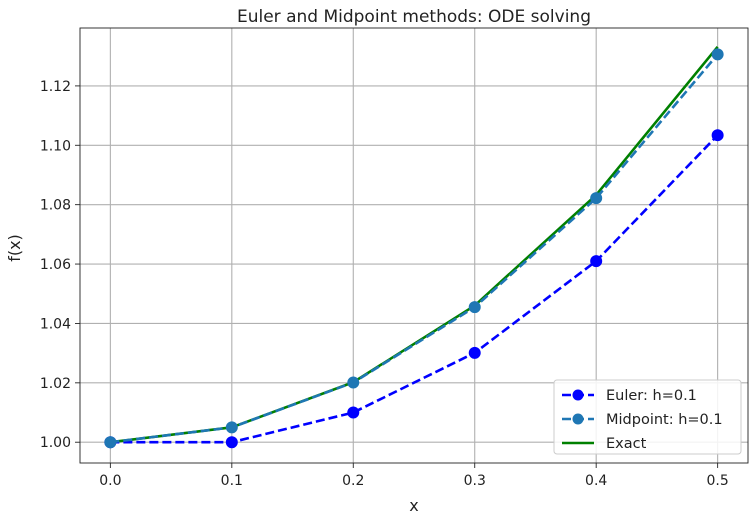 The width and height of the screenshot is (756, 521). I want to click on x-axis-label: x, so click(413, 505).